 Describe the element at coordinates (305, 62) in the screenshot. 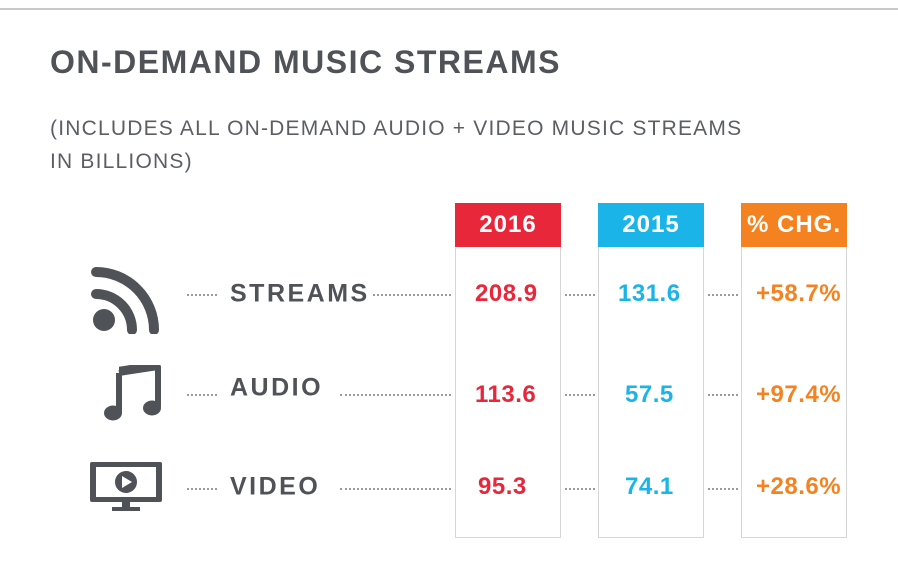

I see `chart-title: ON-DEMAND MUSIC STREAMS` at that location.